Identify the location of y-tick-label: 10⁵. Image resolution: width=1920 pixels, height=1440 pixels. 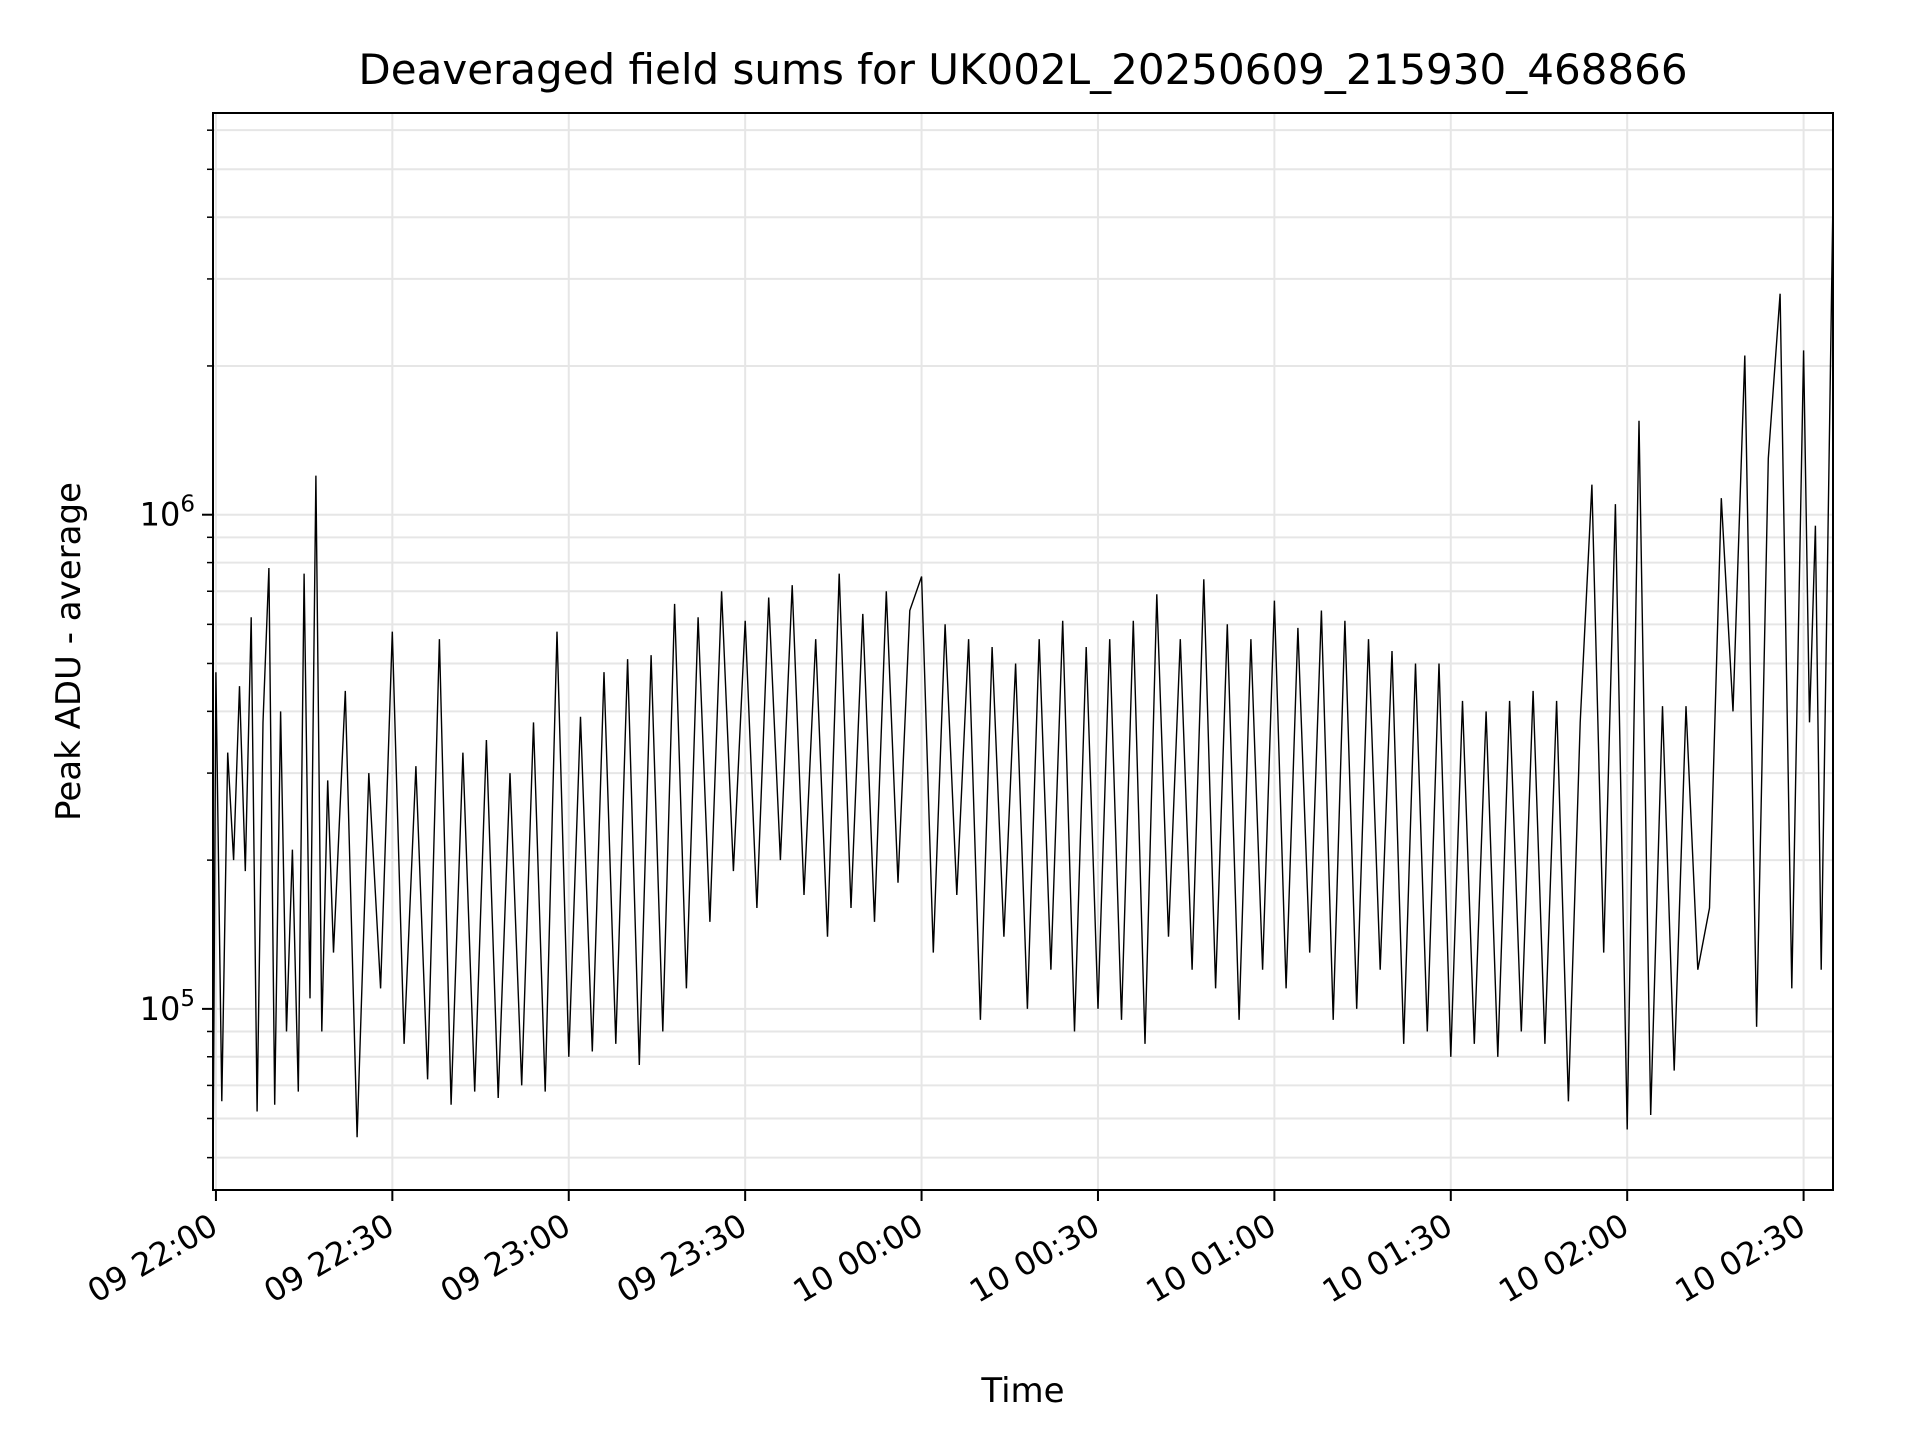
(167, 1007).